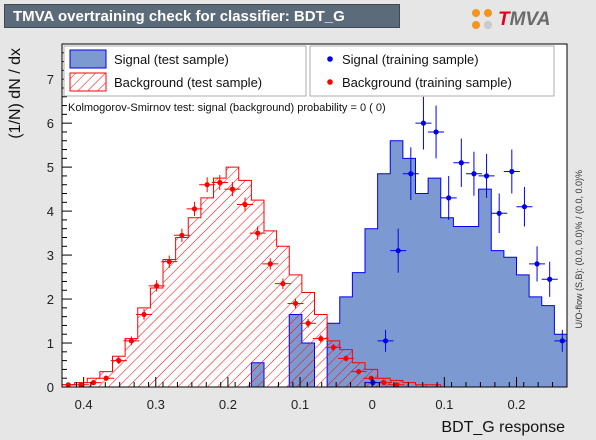 The height and width of the screenshot is (440, 596). I want to click on legend-signal-test-label: Signal (test sample), so click(171, 59).